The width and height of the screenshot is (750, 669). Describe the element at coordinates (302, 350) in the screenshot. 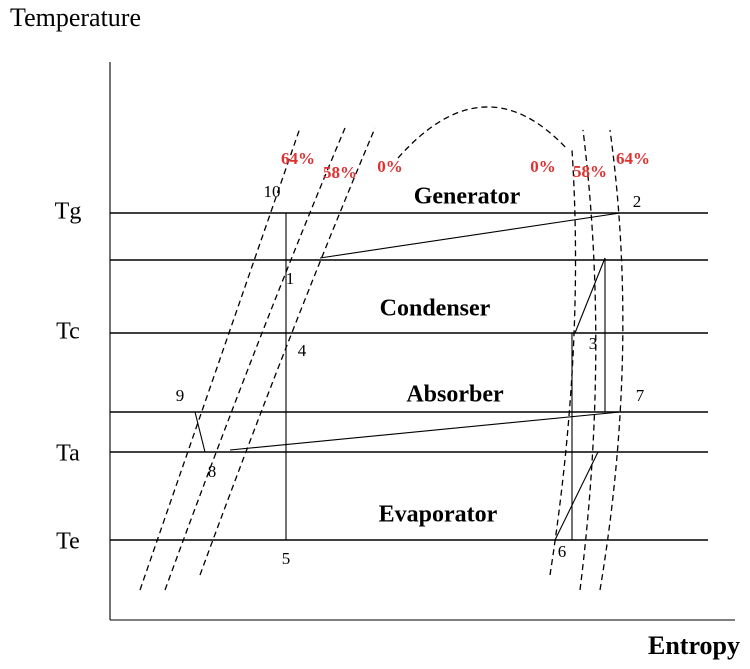

I see `point-label: 4` at that location.